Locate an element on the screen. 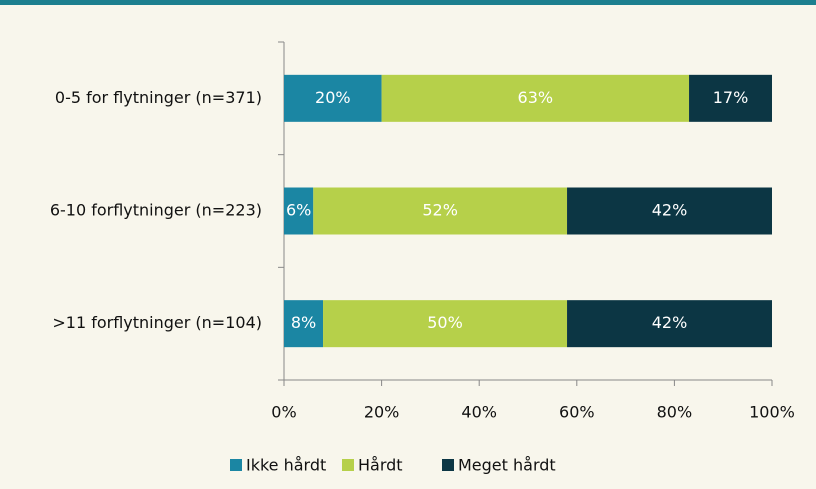  y-tick-label: 6-10 forflytninger (n=223) is located at coordinates (156, 210).